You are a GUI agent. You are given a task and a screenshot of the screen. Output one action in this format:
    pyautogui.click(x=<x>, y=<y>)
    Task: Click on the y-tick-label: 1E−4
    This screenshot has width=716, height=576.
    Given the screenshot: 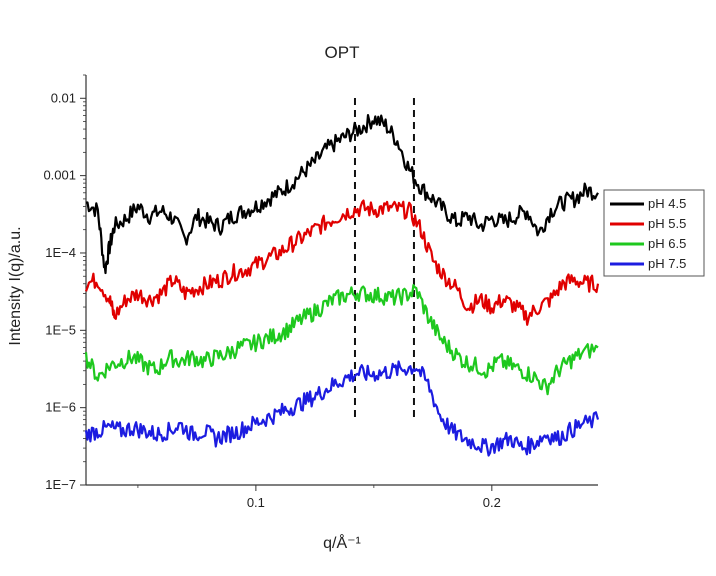 What is the action you would take?
    pyautogui.click(x=60, y=252)
    